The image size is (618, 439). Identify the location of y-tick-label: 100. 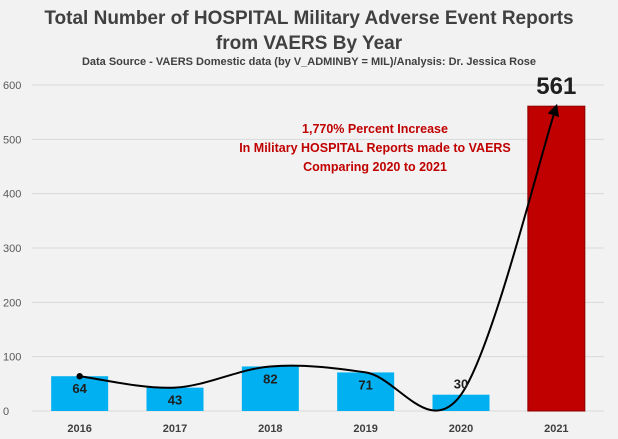
(12, 358).